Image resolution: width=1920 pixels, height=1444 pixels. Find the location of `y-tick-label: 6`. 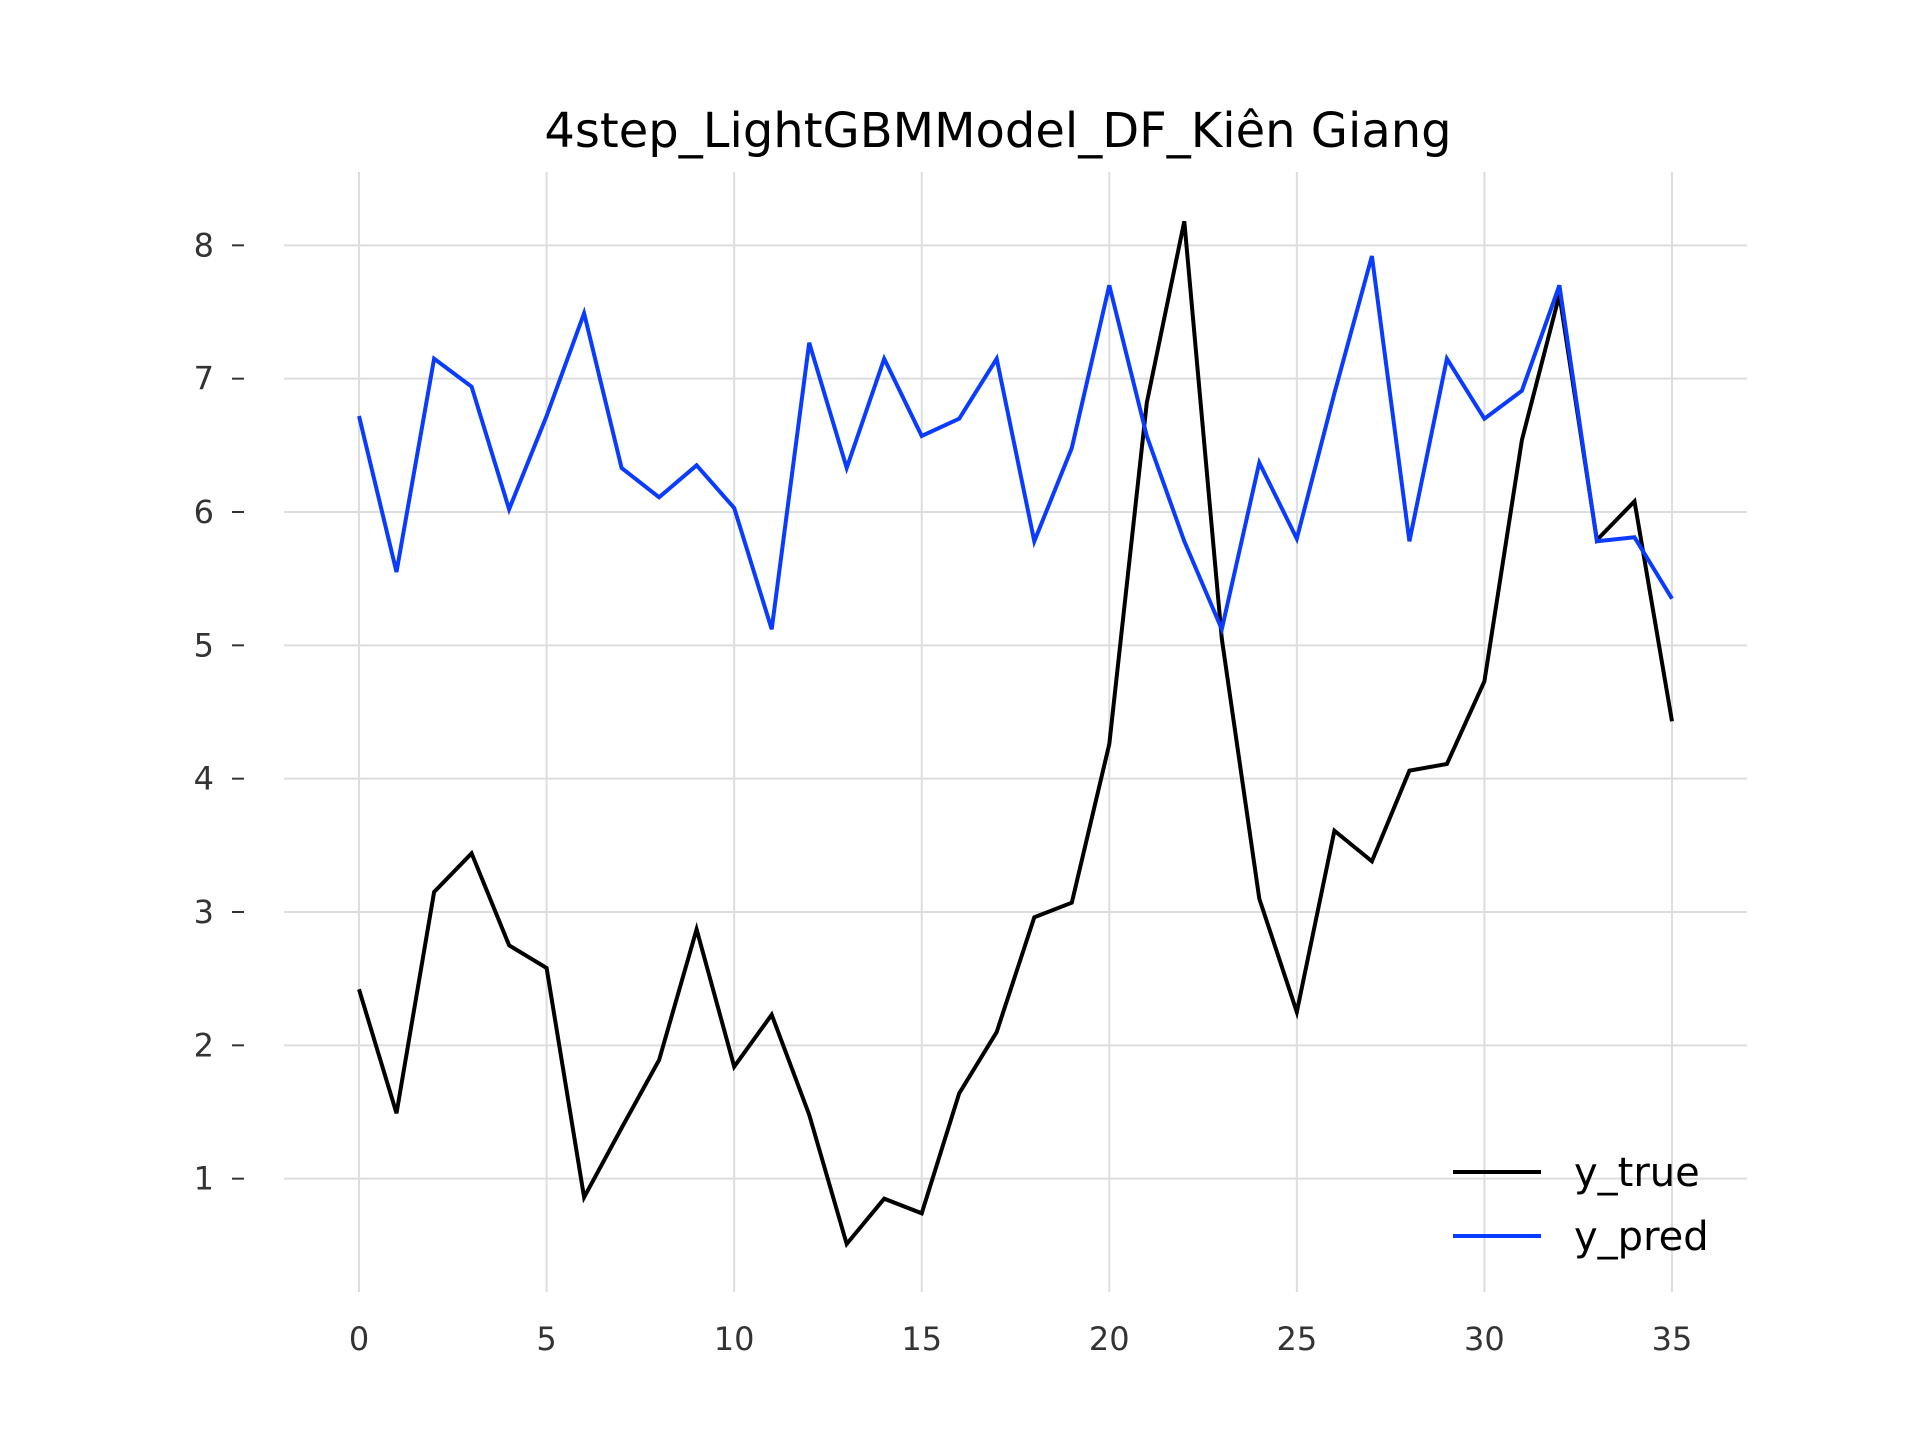

y-tick-label: 6 is located at coordinates (204, 512).